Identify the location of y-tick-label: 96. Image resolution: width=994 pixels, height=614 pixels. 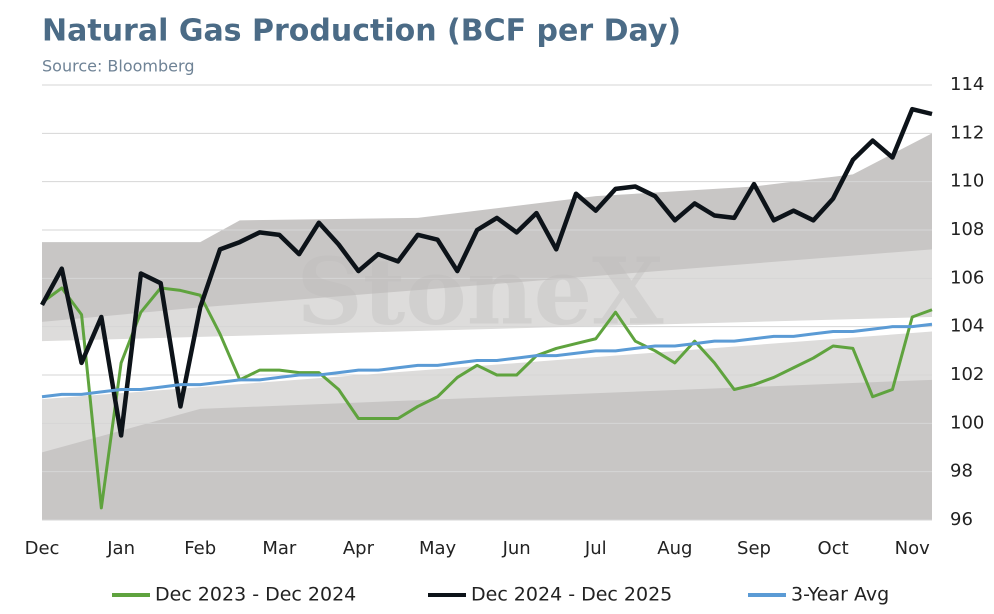
(961, 519).